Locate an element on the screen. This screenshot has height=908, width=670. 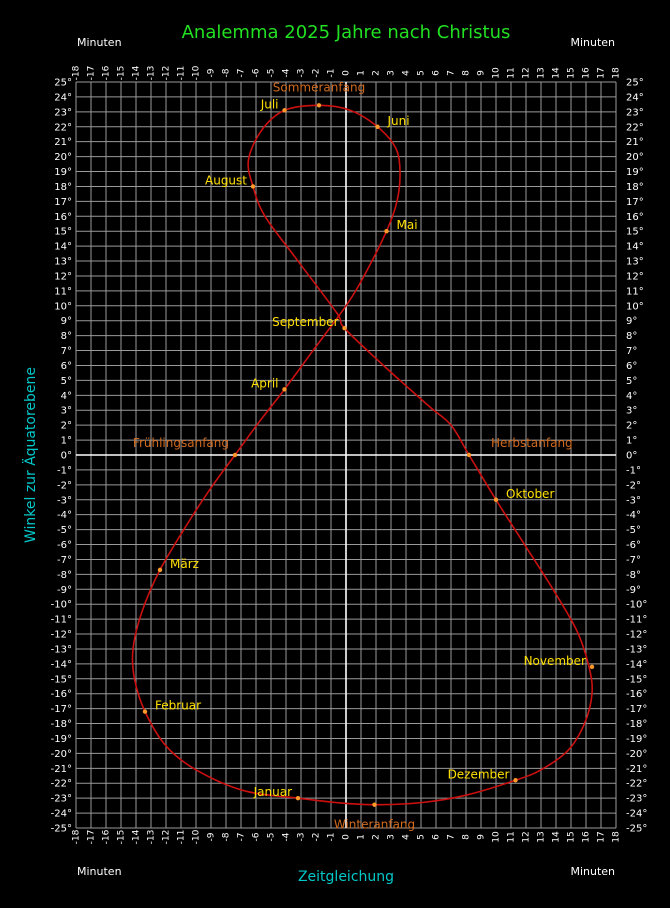
x-tick-label-top: 0 is located at coordinates (347, 73).